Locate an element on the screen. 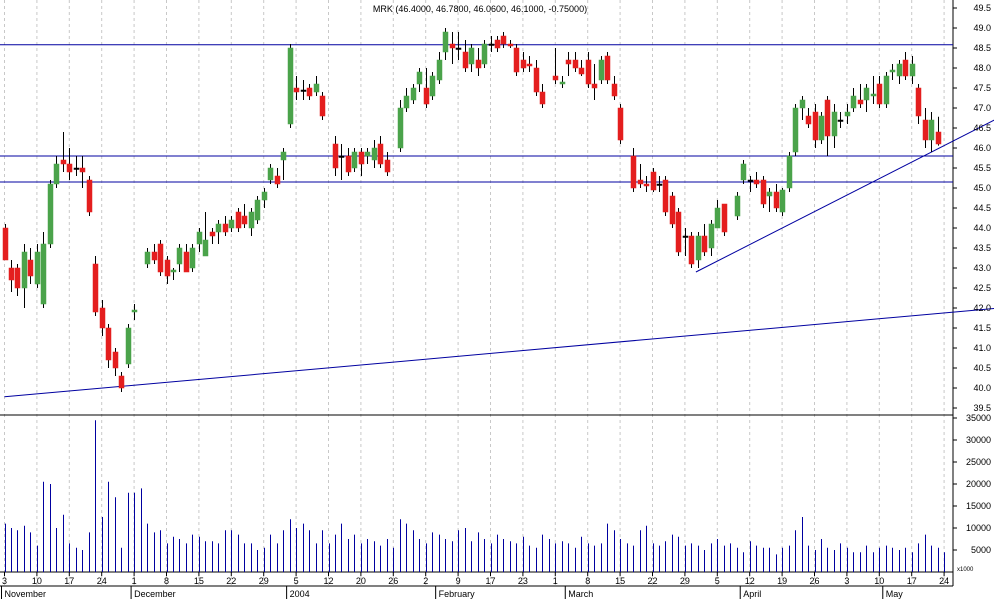 The height and width of the screenshot is (604, 994). price-tick-label: 47.0 is located at coordinates (982, 108).